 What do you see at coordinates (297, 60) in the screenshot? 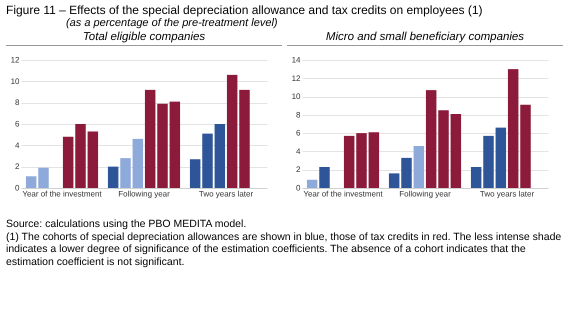
I see `y-tick-label: 14` at bounding box center [297, 60].